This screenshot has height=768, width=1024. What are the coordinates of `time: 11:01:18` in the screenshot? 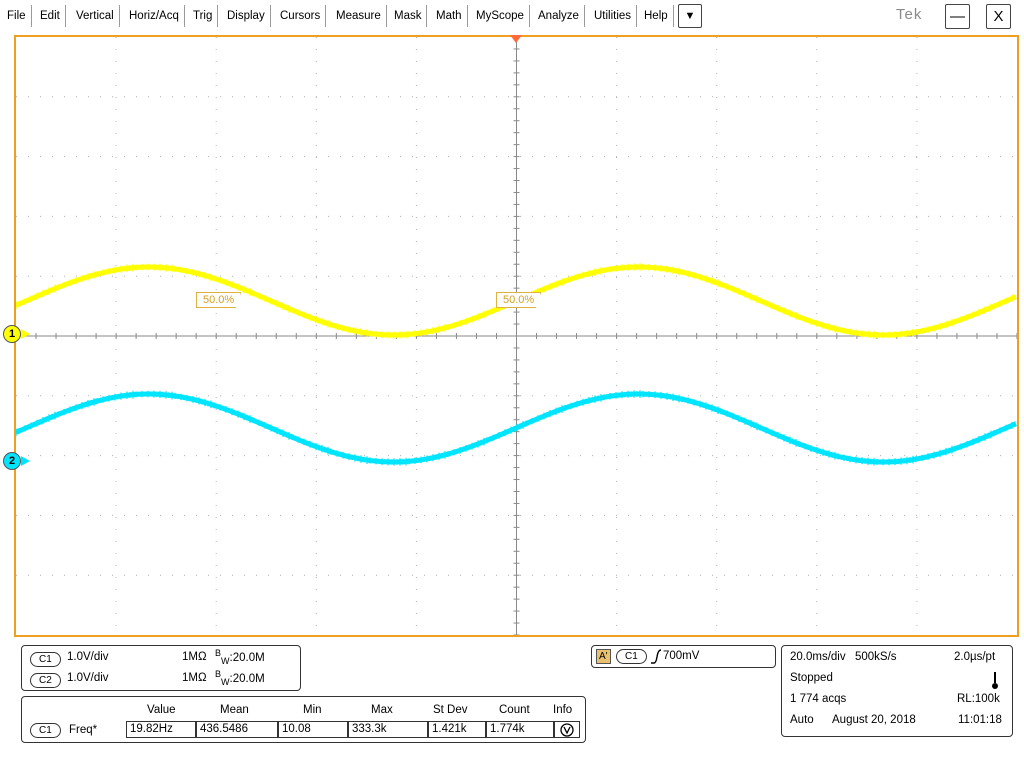 It's located at (980, 720).